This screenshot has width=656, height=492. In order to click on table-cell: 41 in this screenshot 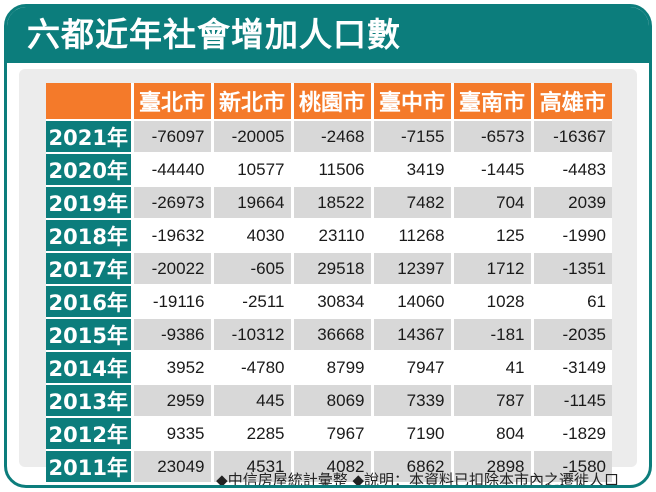, I will do `click(491, 367)`.